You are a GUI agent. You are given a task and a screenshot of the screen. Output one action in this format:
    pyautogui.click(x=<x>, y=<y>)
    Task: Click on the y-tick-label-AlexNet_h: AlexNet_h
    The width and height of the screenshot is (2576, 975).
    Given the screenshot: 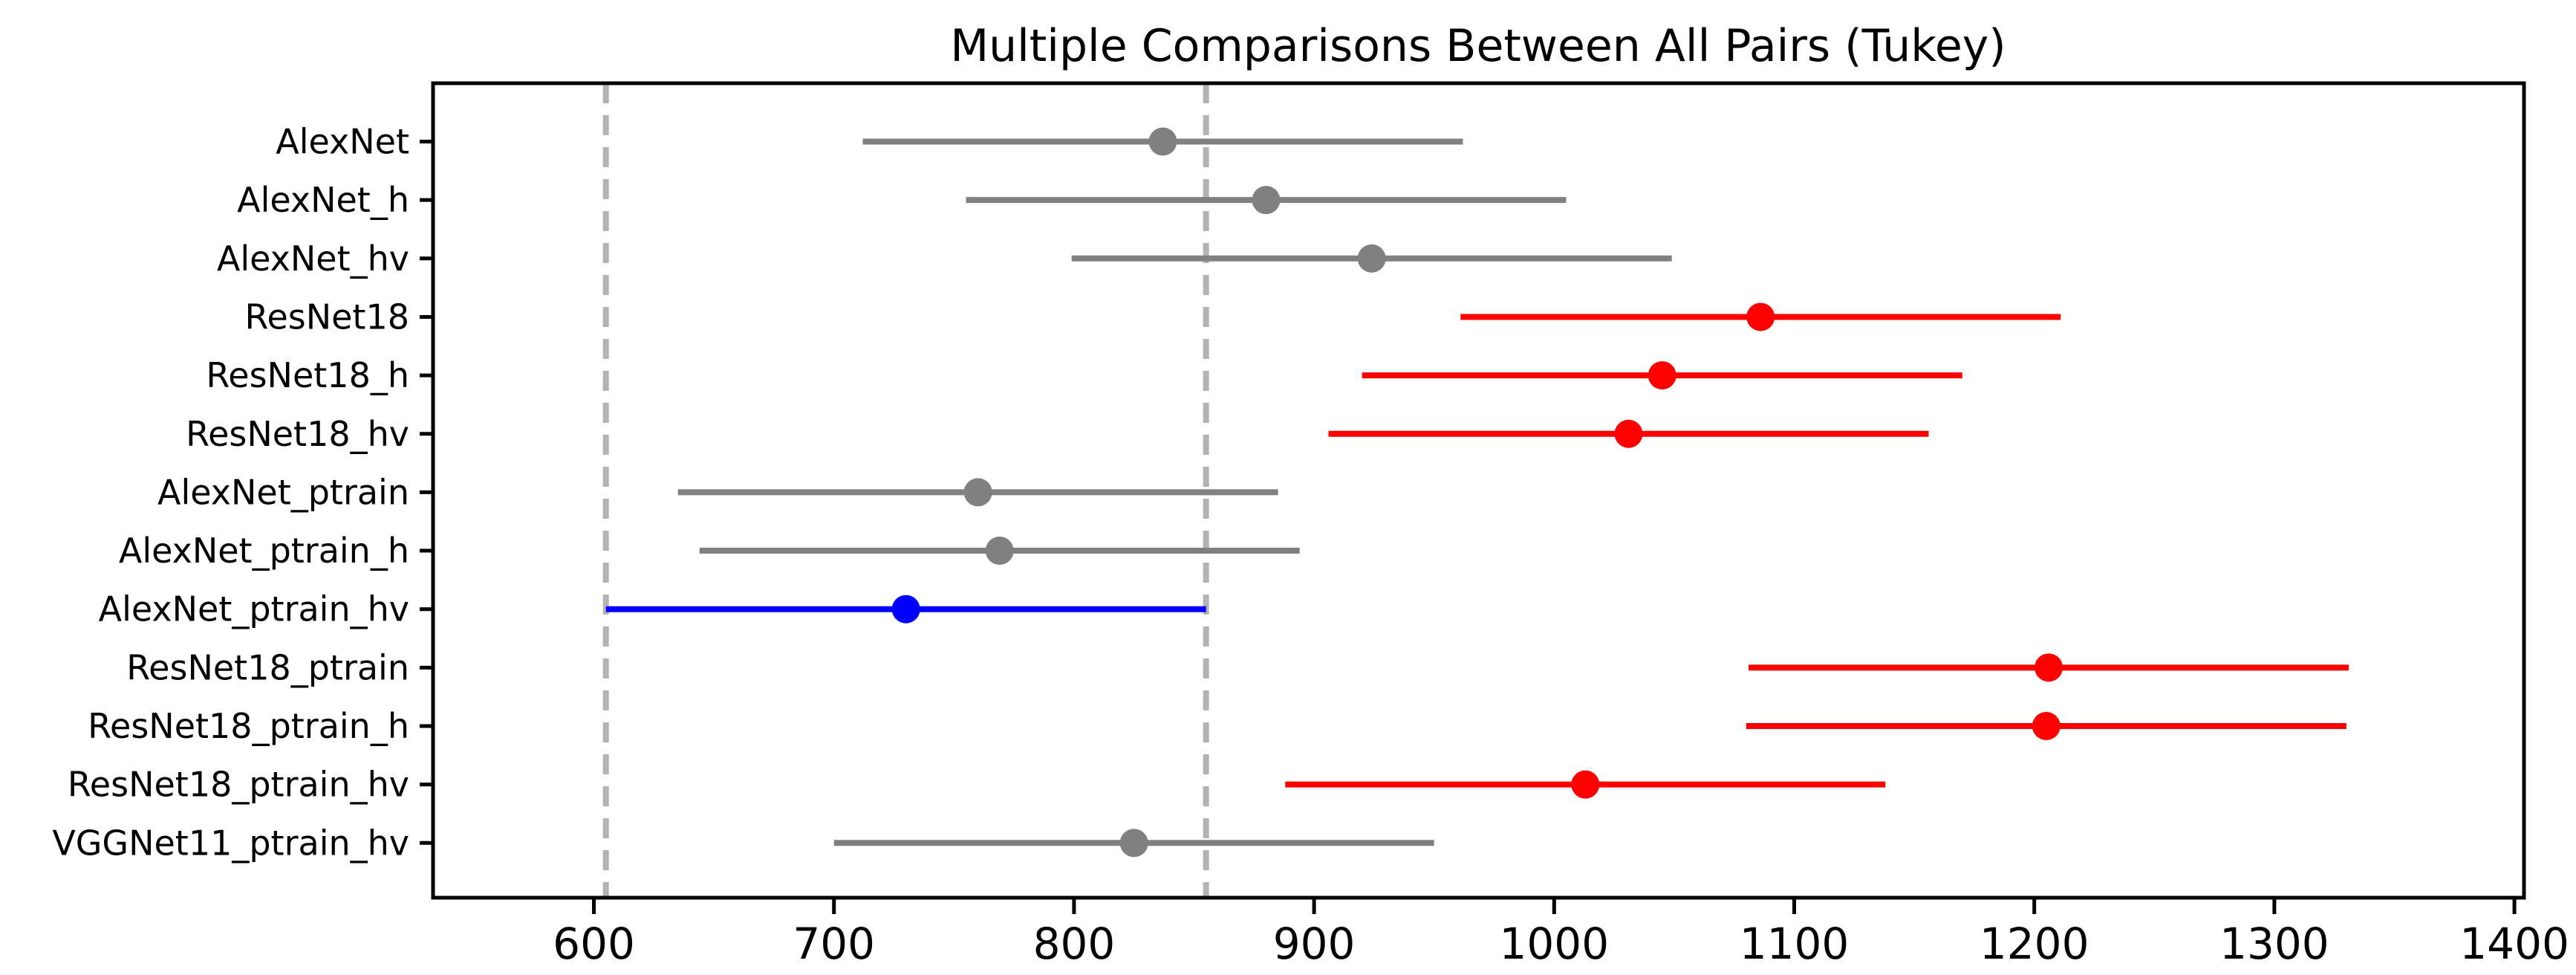 What is the action you would take?
    pyautogui.click(x=323, y=200)
    